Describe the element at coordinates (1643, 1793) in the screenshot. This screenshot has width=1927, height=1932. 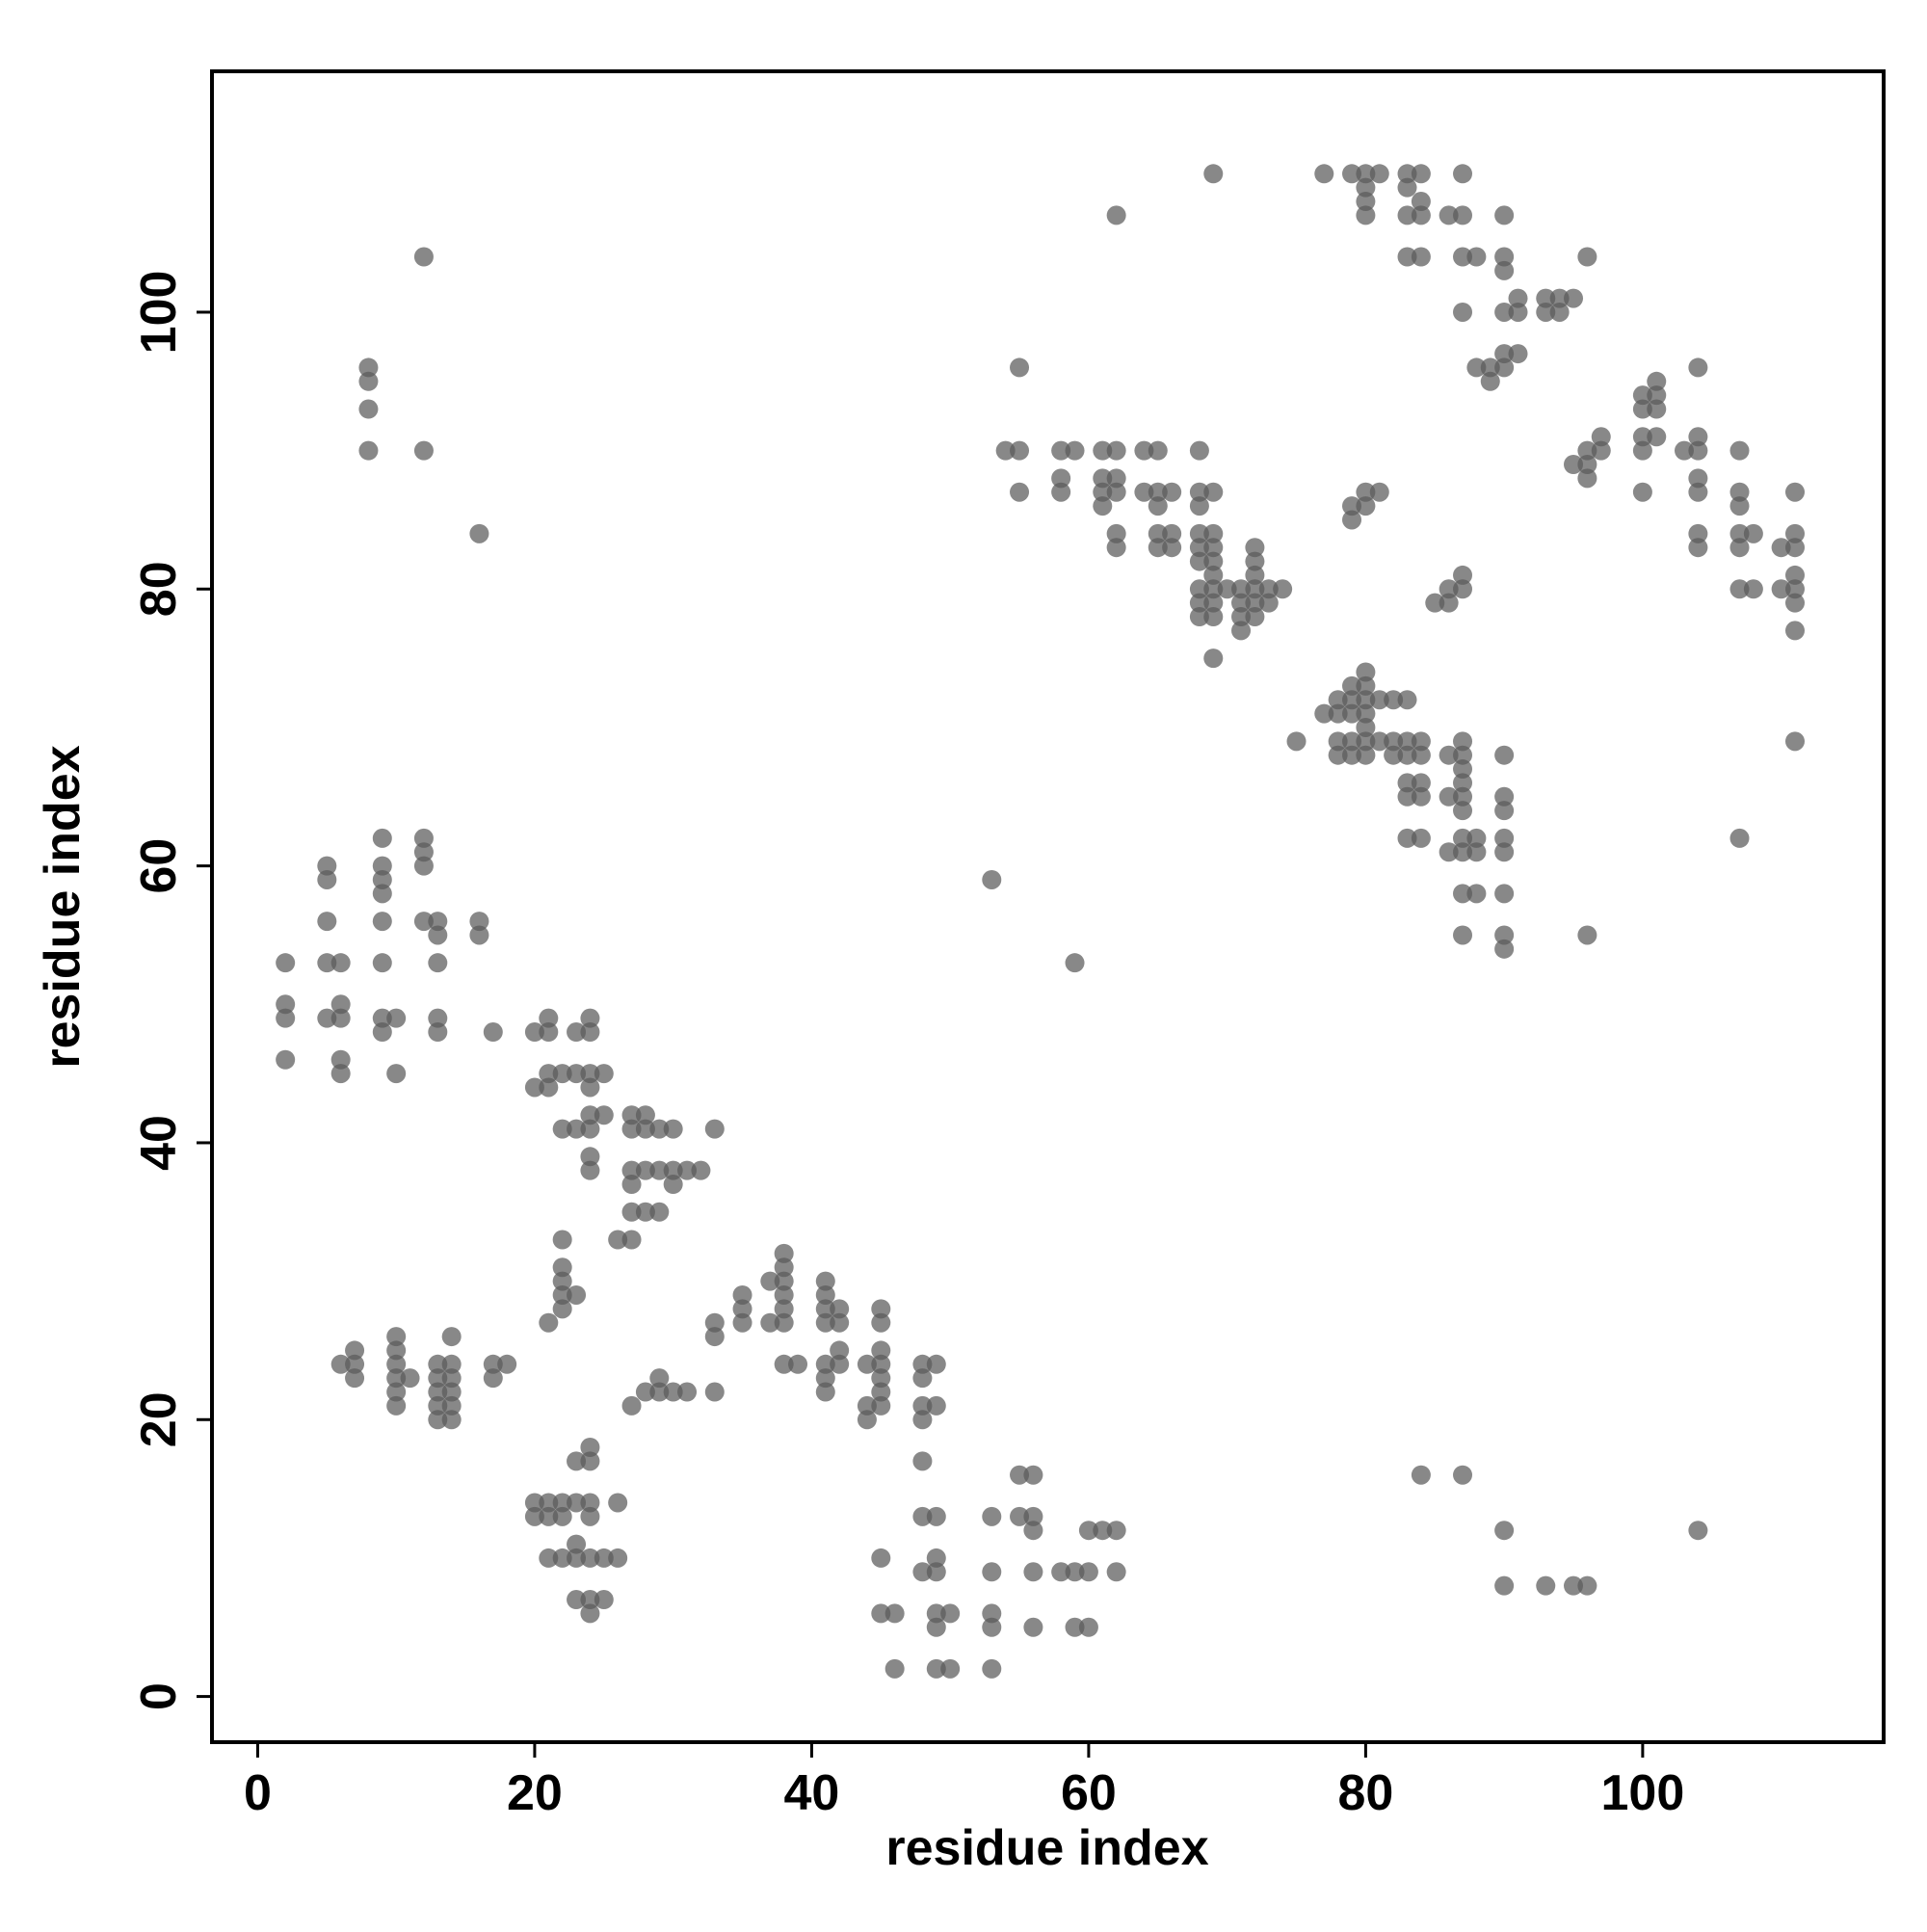
I see `x-tick-label: 100` at that location.